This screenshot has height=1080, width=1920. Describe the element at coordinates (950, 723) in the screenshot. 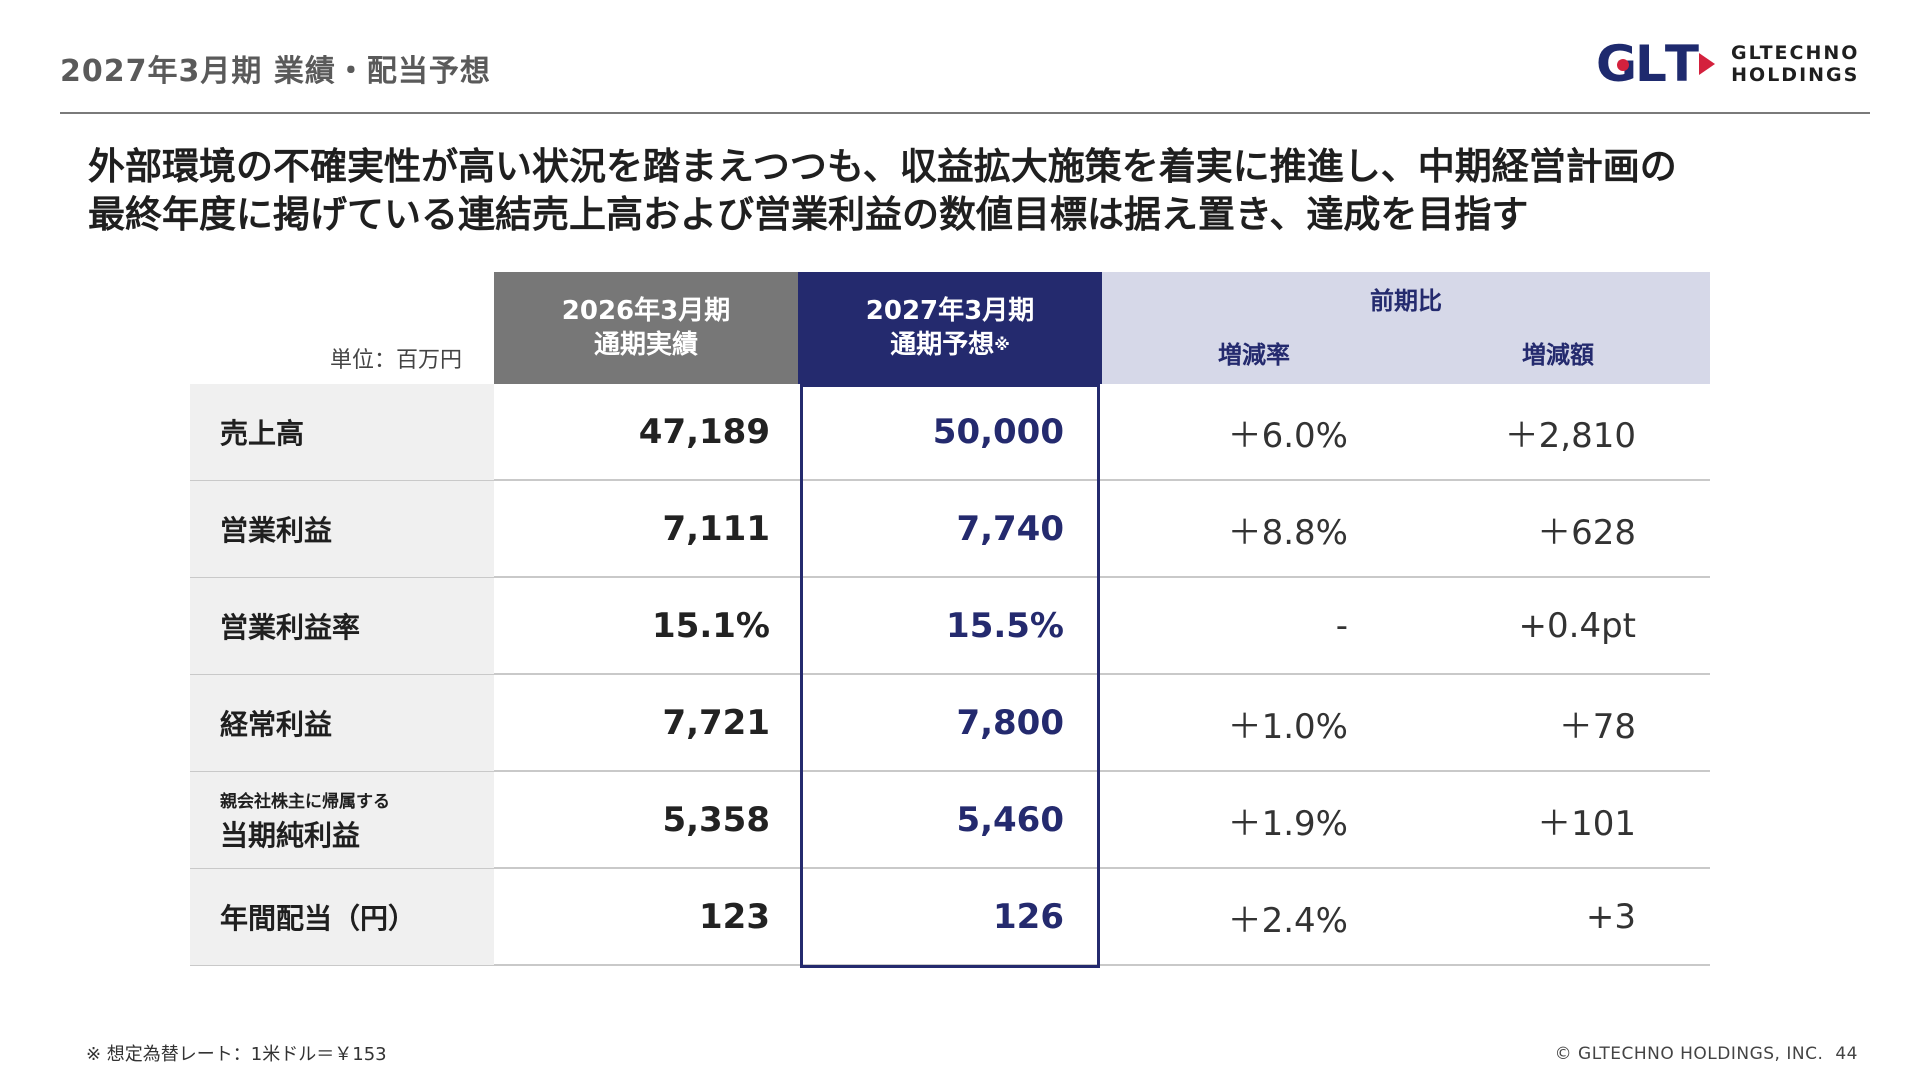

I see `table-row: 経常利益 7,721 7,800 ＋1.0% ＋78` at that location.